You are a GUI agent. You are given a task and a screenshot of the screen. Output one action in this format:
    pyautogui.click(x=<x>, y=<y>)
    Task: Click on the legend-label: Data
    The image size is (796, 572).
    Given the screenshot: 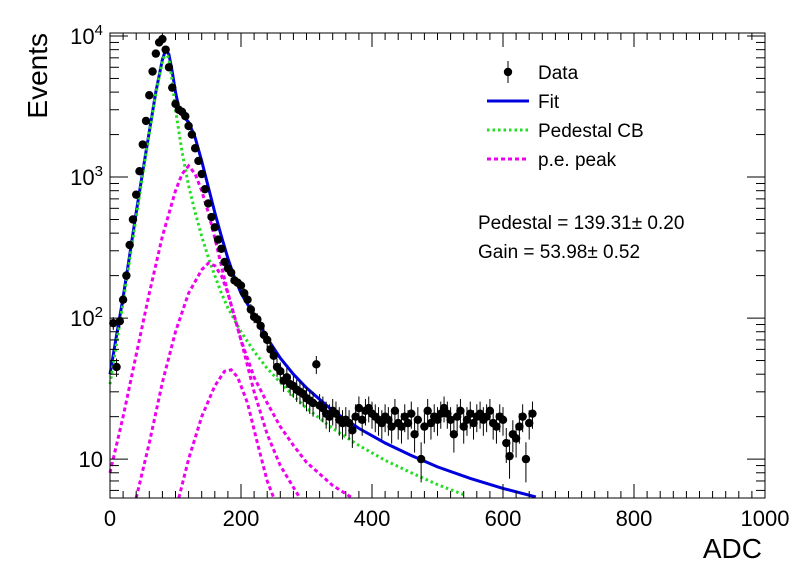 What is the action you would take?
    pyautogui.click(x=558, y=73)
    